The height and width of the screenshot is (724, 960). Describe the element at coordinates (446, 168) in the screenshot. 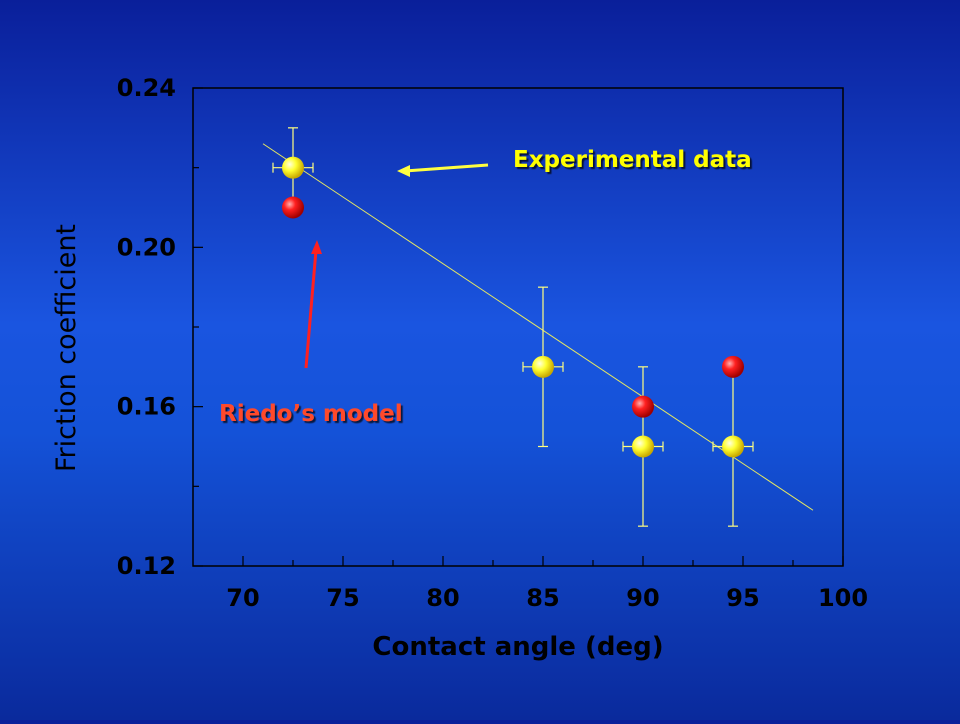

I see `experimental-data-arrow` at that location.